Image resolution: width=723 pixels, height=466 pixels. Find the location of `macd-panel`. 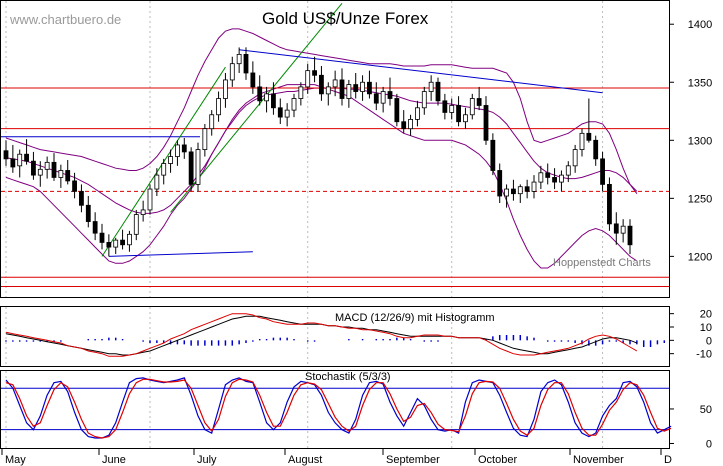

macd-panel is located at coordinates (335, 336).